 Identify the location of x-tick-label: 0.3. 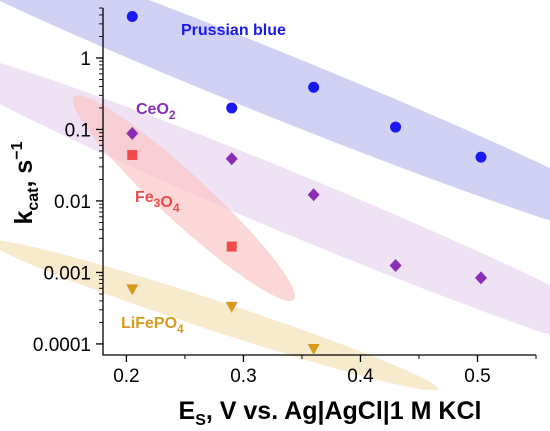
(243, 376).